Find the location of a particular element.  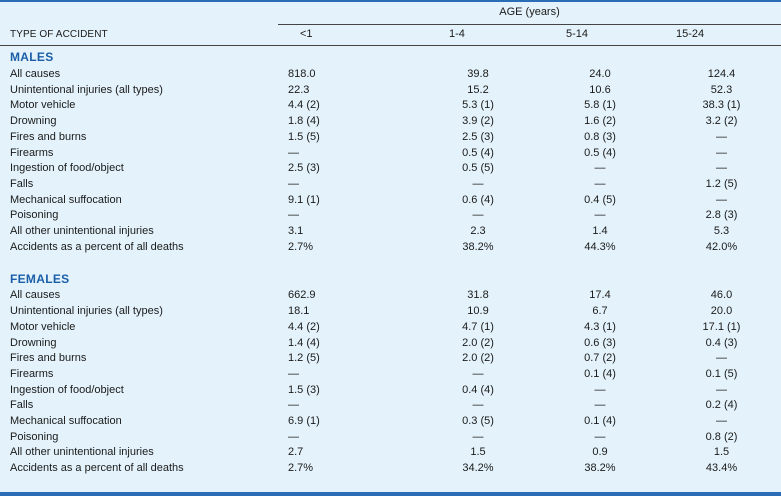

row-label: All other unintentional injuries is located at coordinates (82, 452).